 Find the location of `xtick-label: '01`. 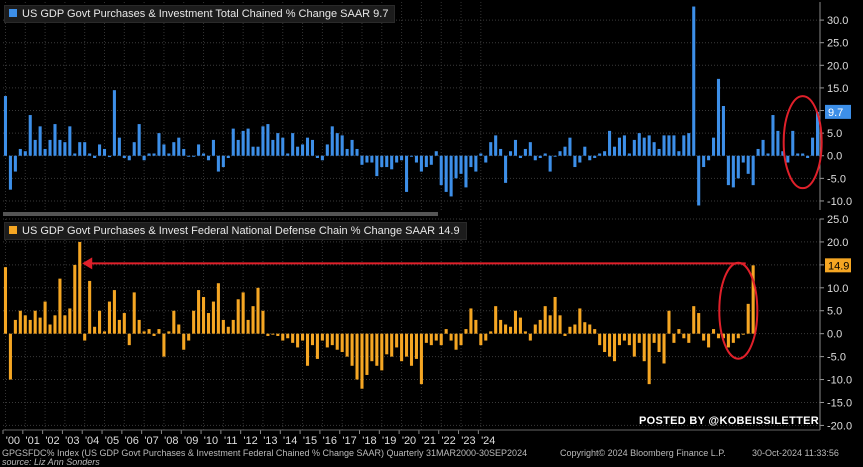

xtick-label: '01 is located at coordinates (33, 441).